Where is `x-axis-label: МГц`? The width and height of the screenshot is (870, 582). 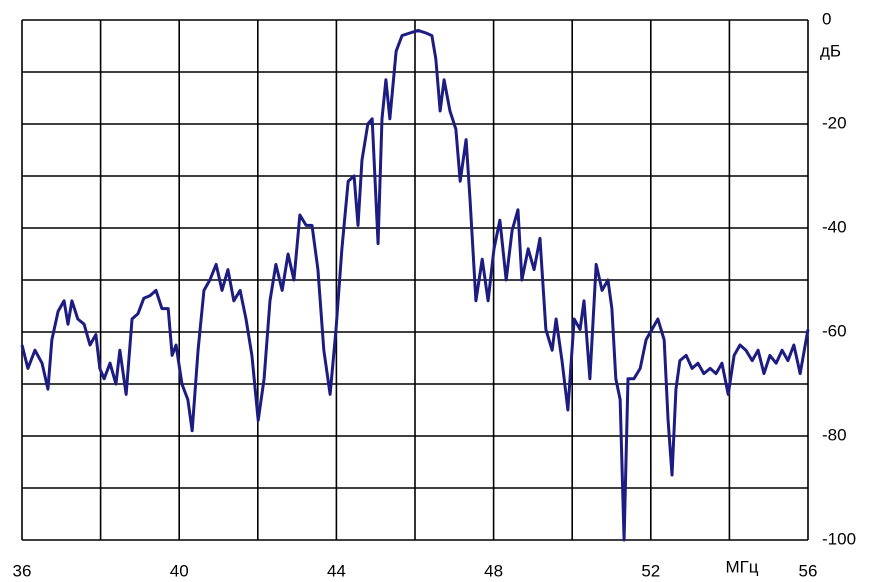 x-axis-label: МГц is located at coordinates (741, 566).